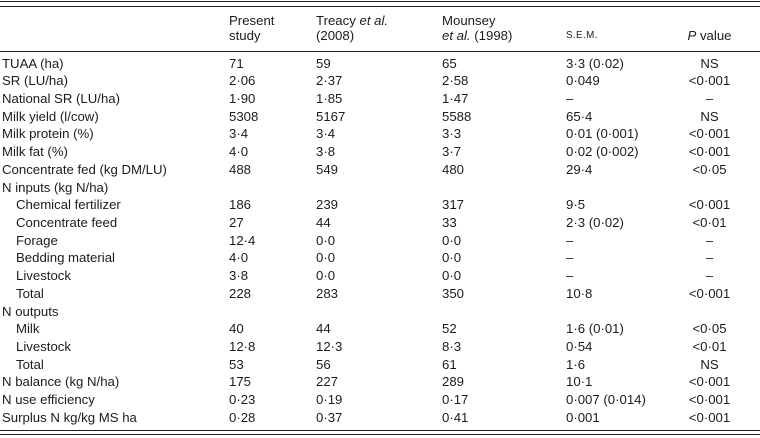 This screenshot has height=438, width=760. Describe the element at coordinates (380, 276) in the screenshot. I see `table-row: Livestock 3·8 0·0 0·0 – –` at that location.